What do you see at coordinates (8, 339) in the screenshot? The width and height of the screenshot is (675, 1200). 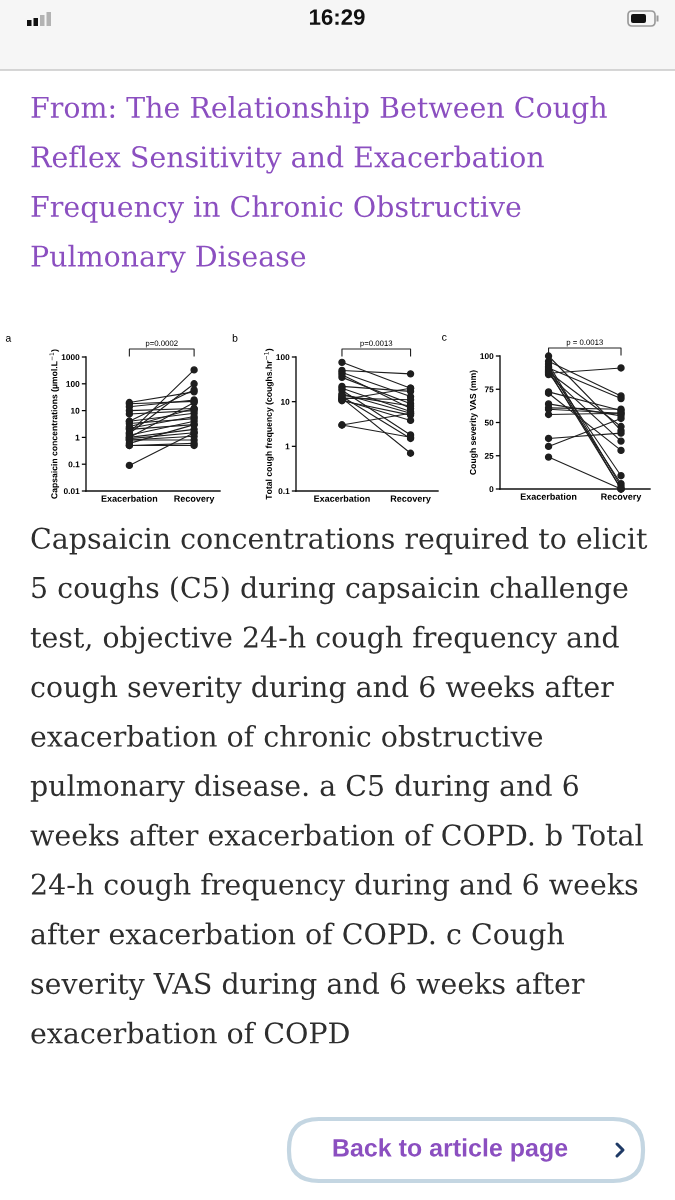 I see `chart-title: a` at bounding box center [8, 339].